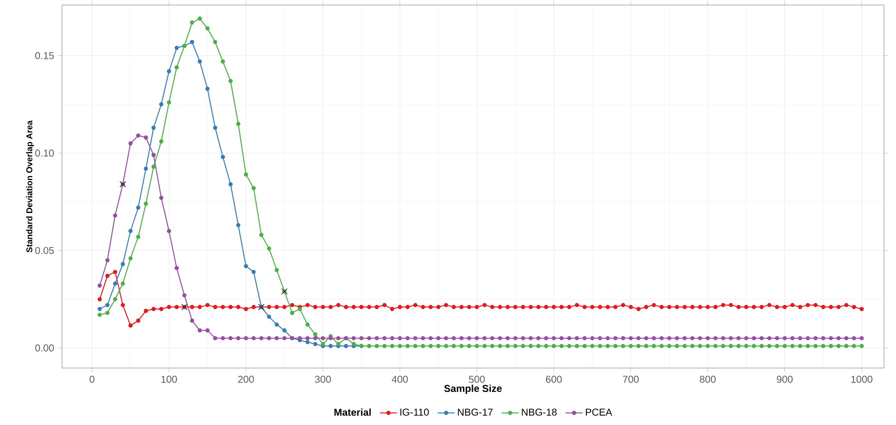  What do you see at coordinates (414, 412) in the screenshot?
I see `legend-label: IG-110` at bounding box center [414, 412].